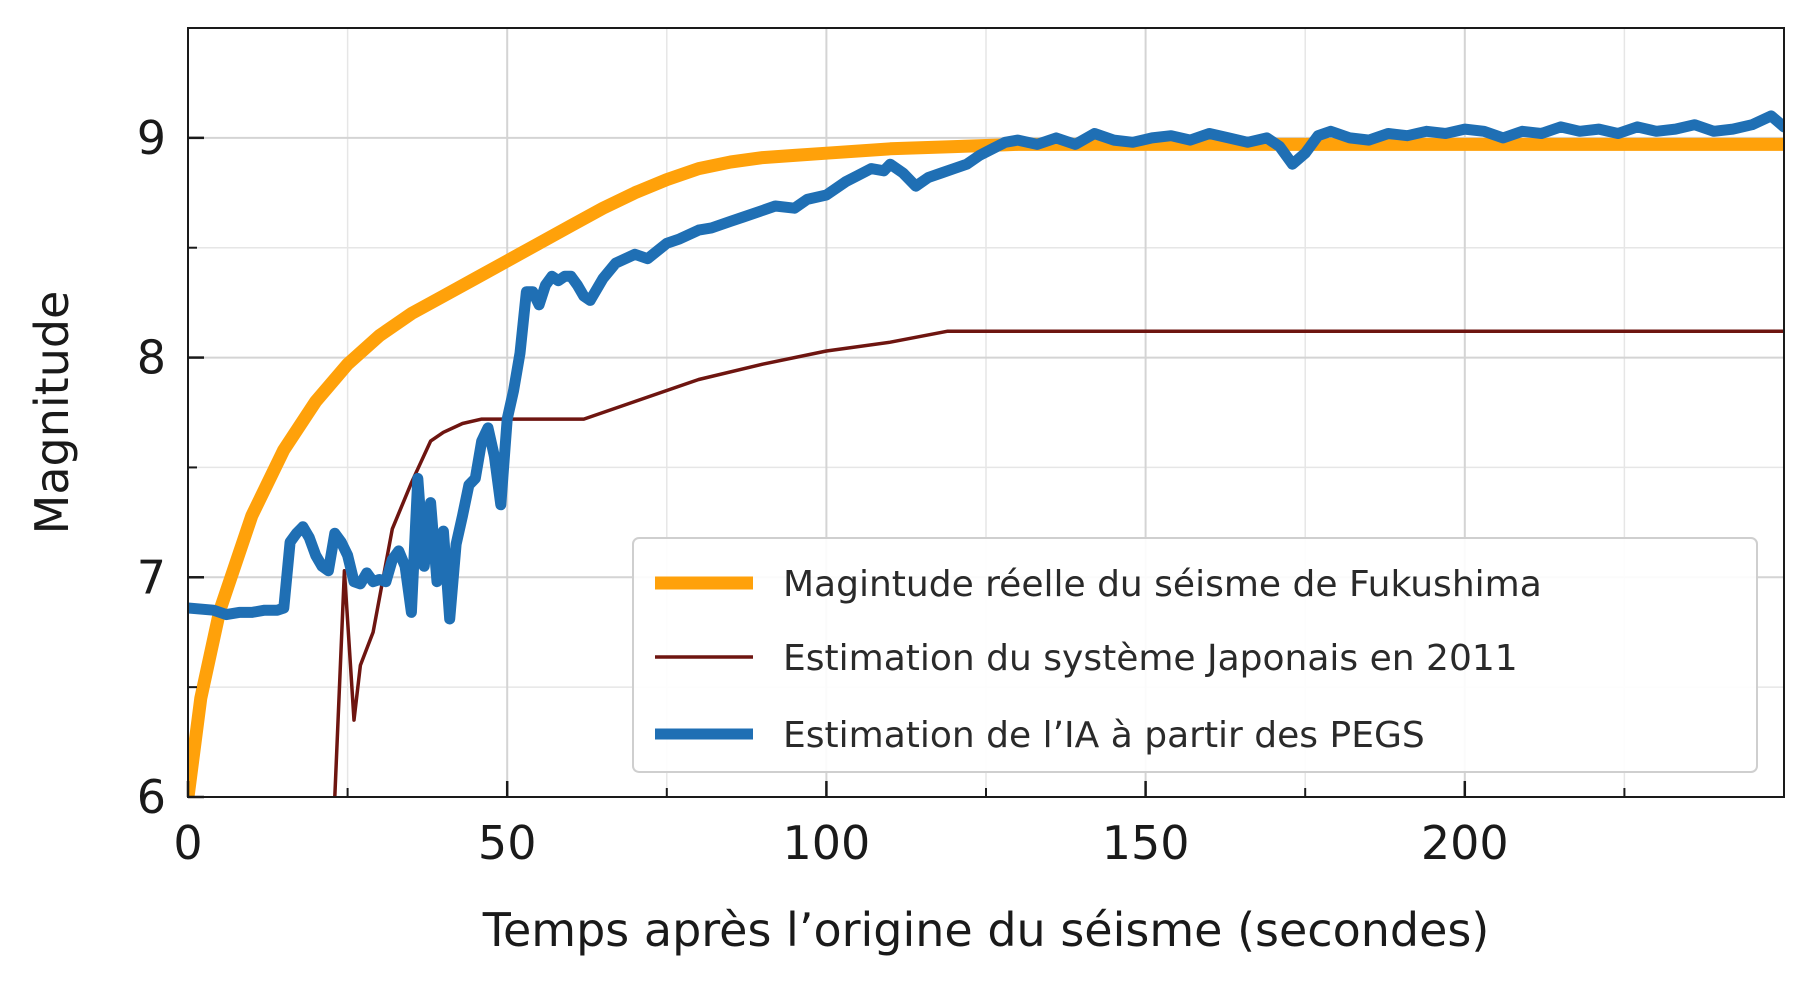 Image resolution: width=1800 pixels, height=981 pixels. Describe the element at coordinates (52, 413) in the screenshot. I see `y-axis-title: Magnitude` at that location.